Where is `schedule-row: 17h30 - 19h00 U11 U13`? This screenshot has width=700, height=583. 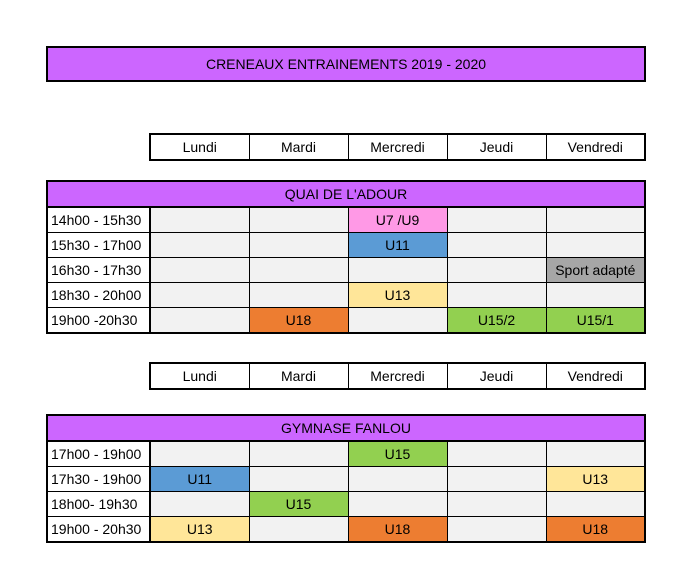
schedule-row: 17h30 - 19h00 U11 U13 is located at coordinates (346, 479).